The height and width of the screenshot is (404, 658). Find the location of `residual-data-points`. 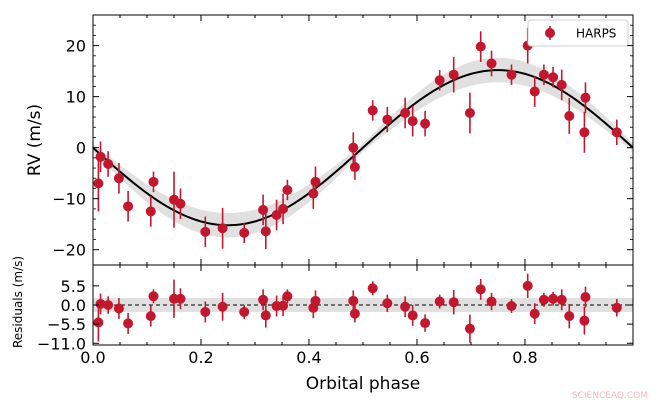

residual-data-points is located at coordinates (357, 308).